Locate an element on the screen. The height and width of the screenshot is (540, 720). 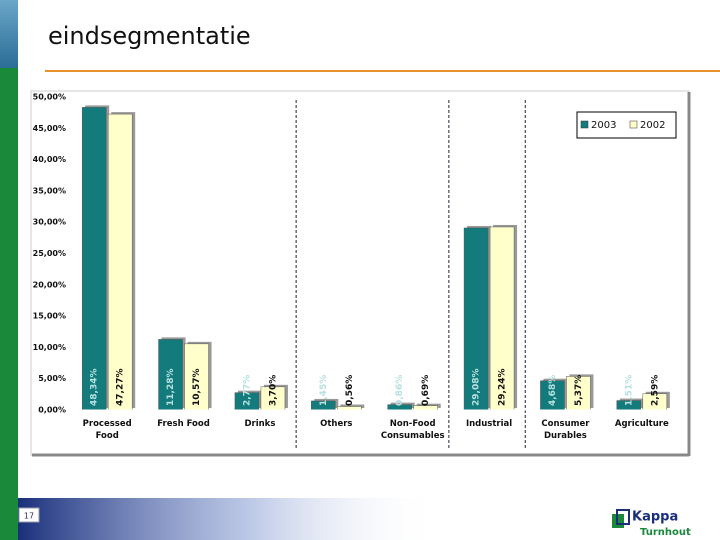
y-tick-label: 20,00% is located at coordinates (49, 284).